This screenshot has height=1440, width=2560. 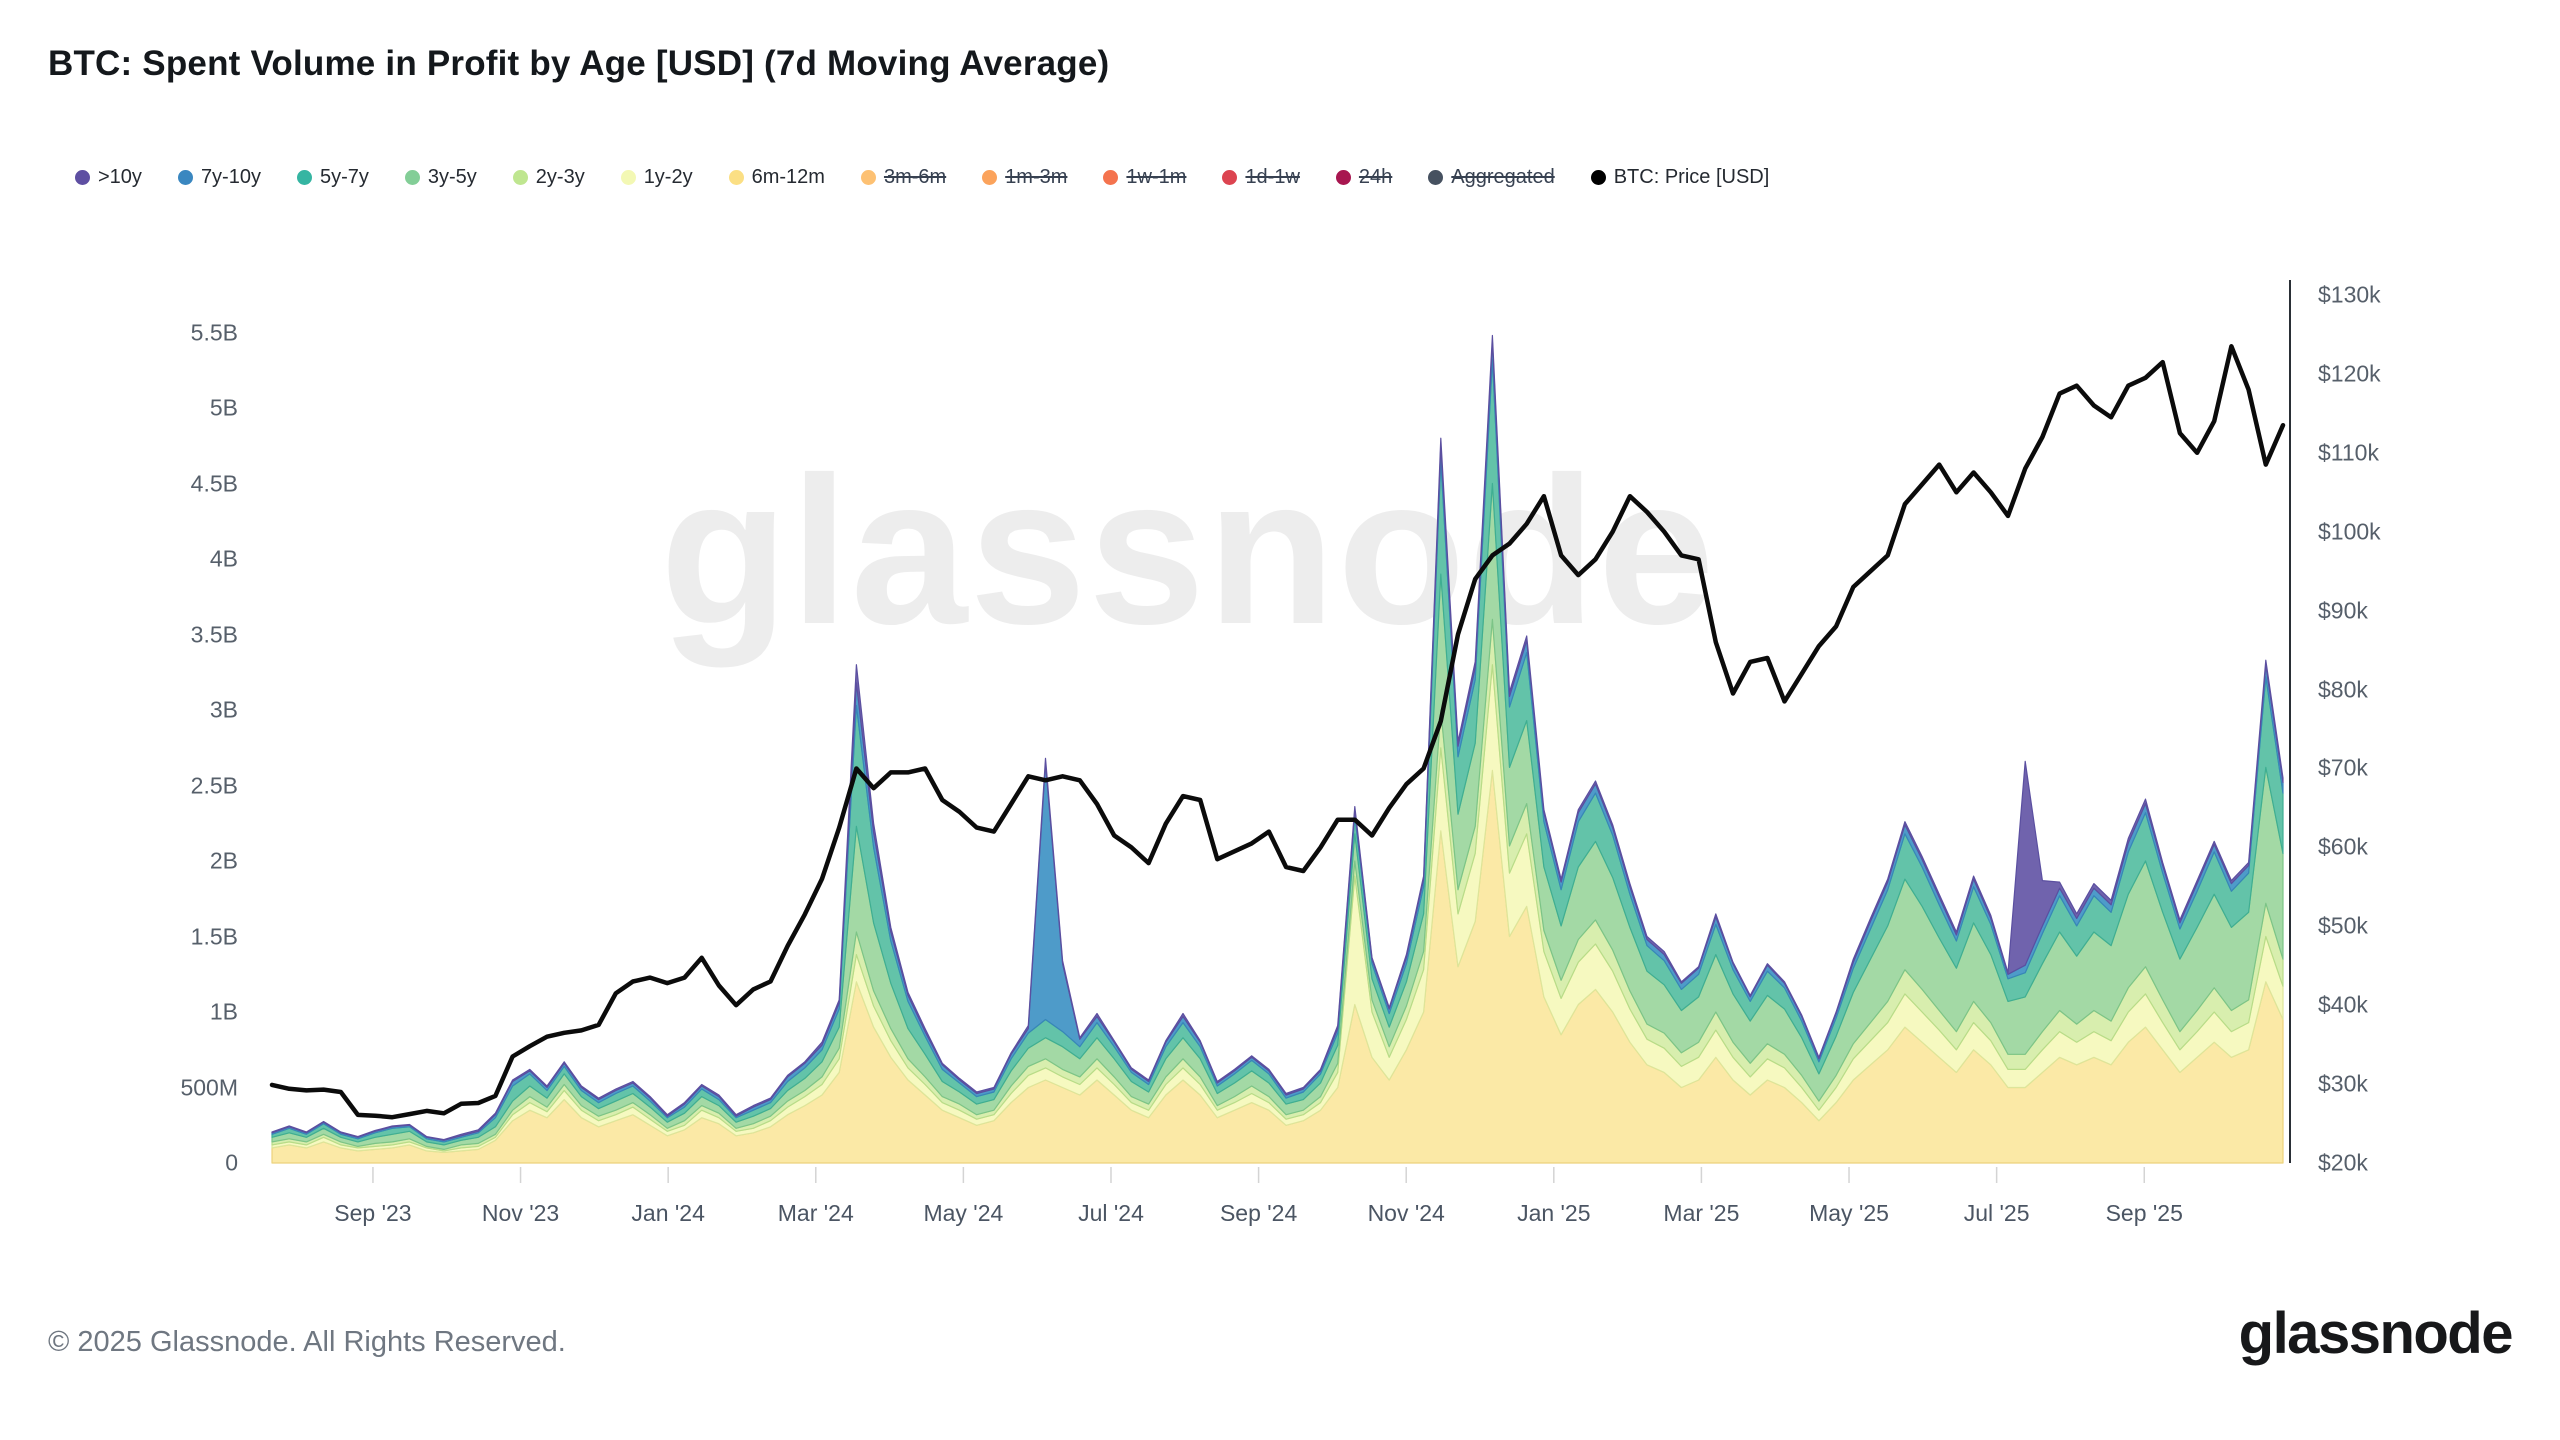 What do you see at coordinates (1598, 177) in the screenshot?
I see `legend-dot-btc-price` at bounding box center [1598, 177].